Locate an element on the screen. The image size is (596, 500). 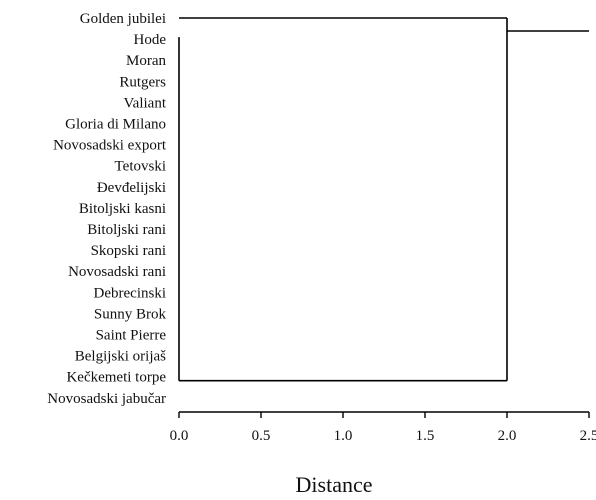
leaf-label-golden-jubilei: Golden jubilei is located at coordinates (123, 19).